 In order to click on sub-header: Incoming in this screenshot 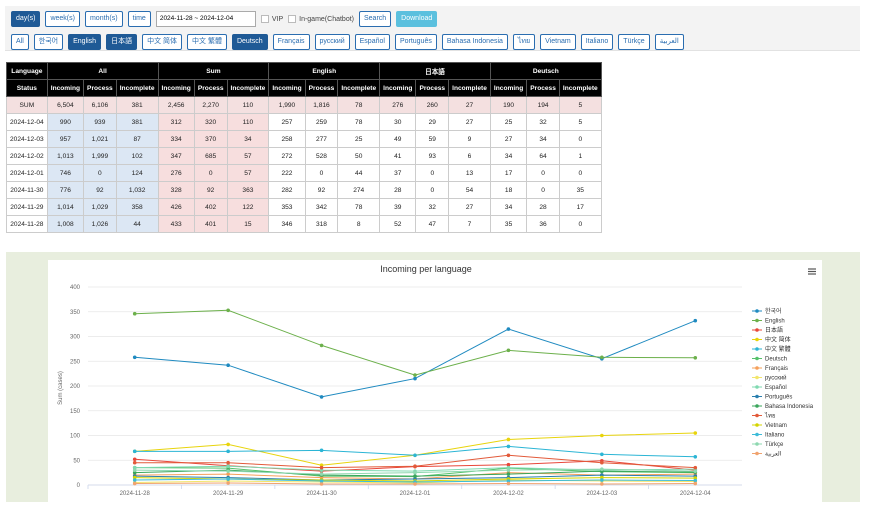, I will do `click(287, 88)`.